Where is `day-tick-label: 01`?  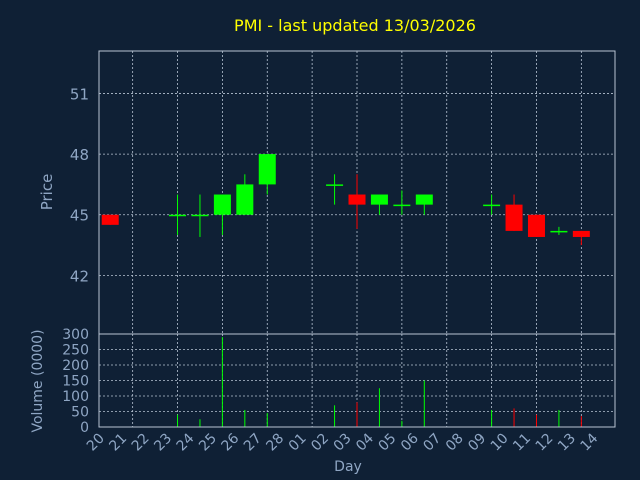 day-tick-label: 01 is located at coordinates (298, 443).